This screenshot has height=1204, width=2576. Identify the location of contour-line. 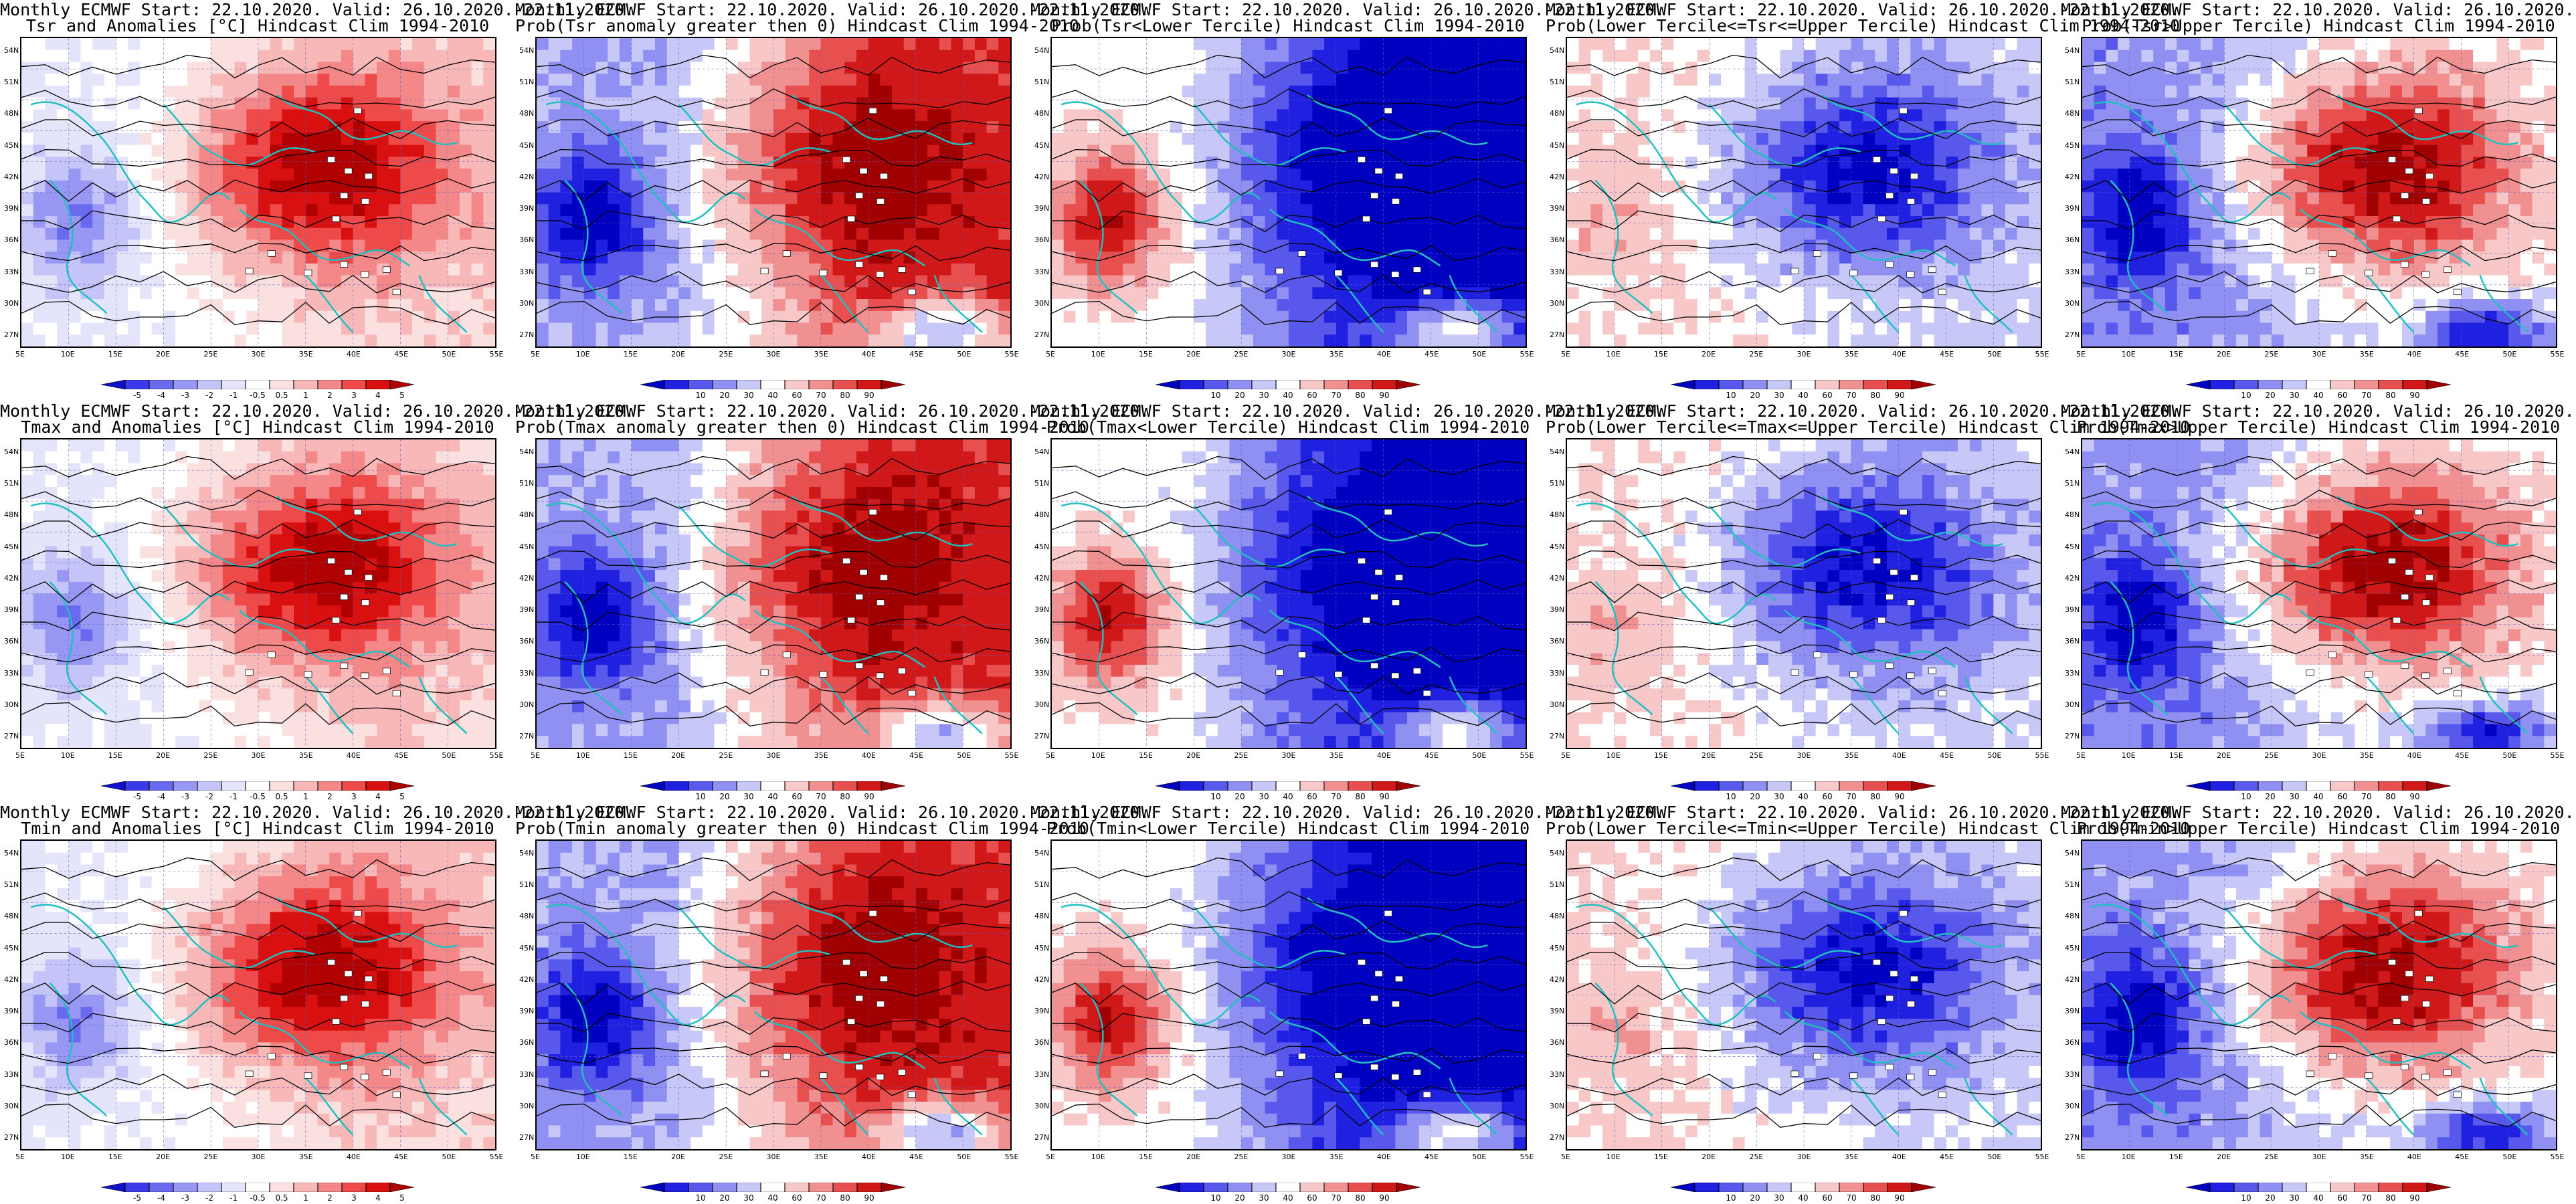
(1289, 252).